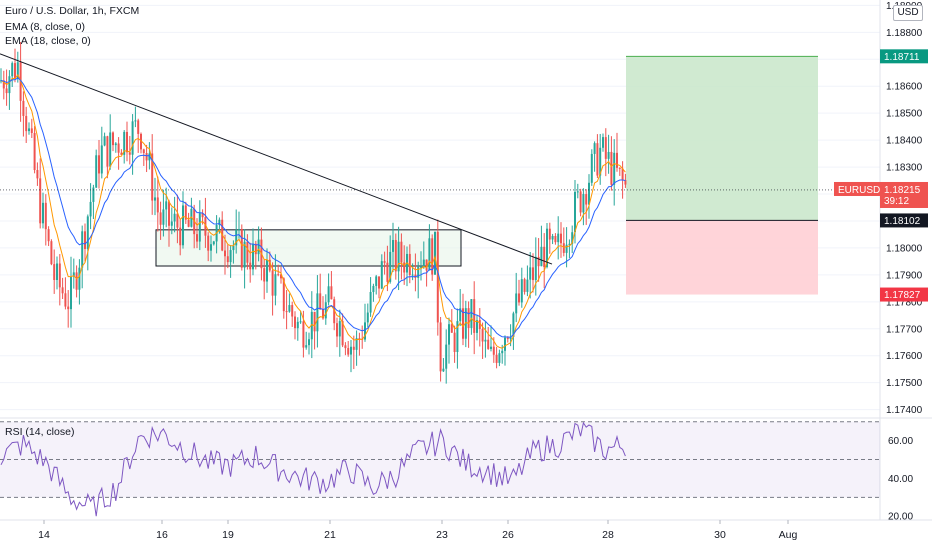 This screenshot has width=932, height=555. Describe the element at coordinates (904, 383) in the screenshot. I see `price-tick-label: 1.17500` at that location.